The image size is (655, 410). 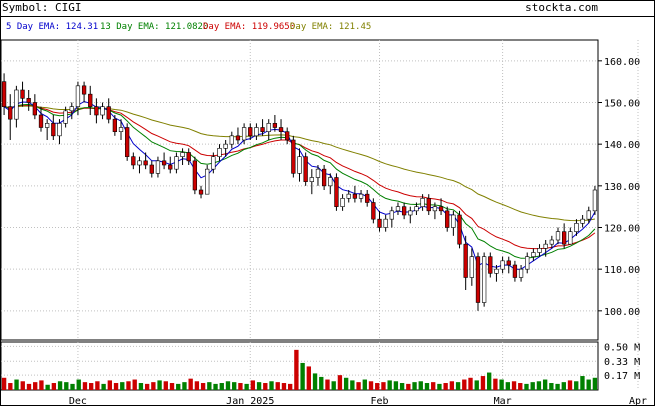 What do you see at coordinates (379, 401) in the screenshot?
I see `date-tick-label: Feb` at bounding box center [379, 401].